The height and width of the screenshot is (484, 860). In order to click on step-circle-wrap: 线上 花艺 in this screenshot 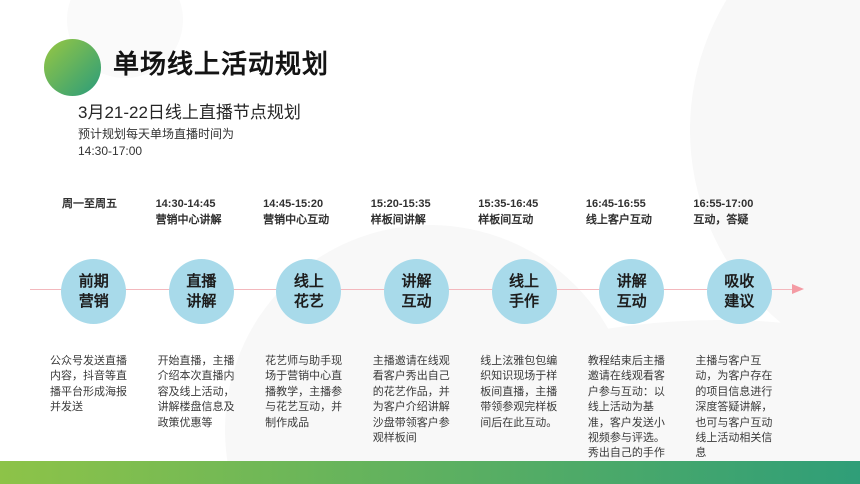, I will do `click(309, 305)`.